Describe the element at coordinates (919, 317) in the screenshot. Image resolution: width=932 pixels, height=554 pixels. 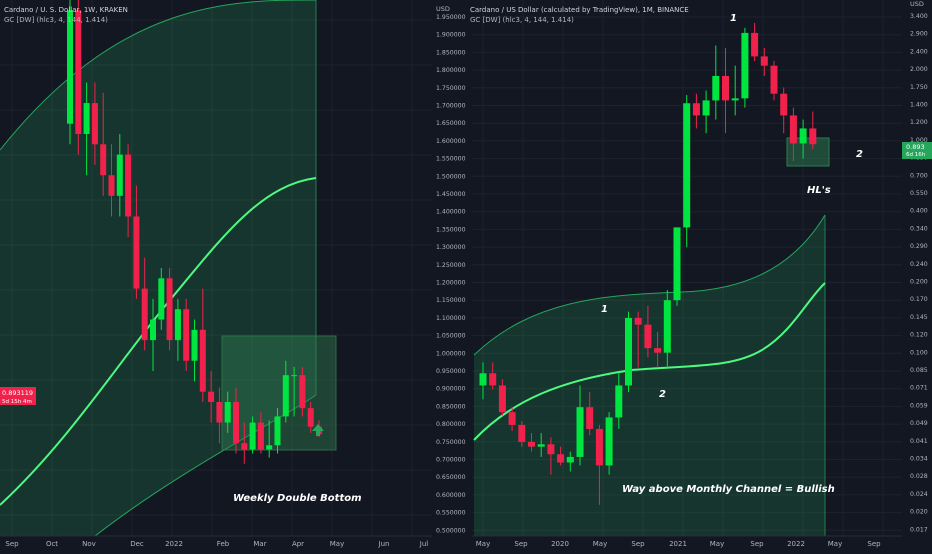
I see `price-tick-right: 0.145` at that location.